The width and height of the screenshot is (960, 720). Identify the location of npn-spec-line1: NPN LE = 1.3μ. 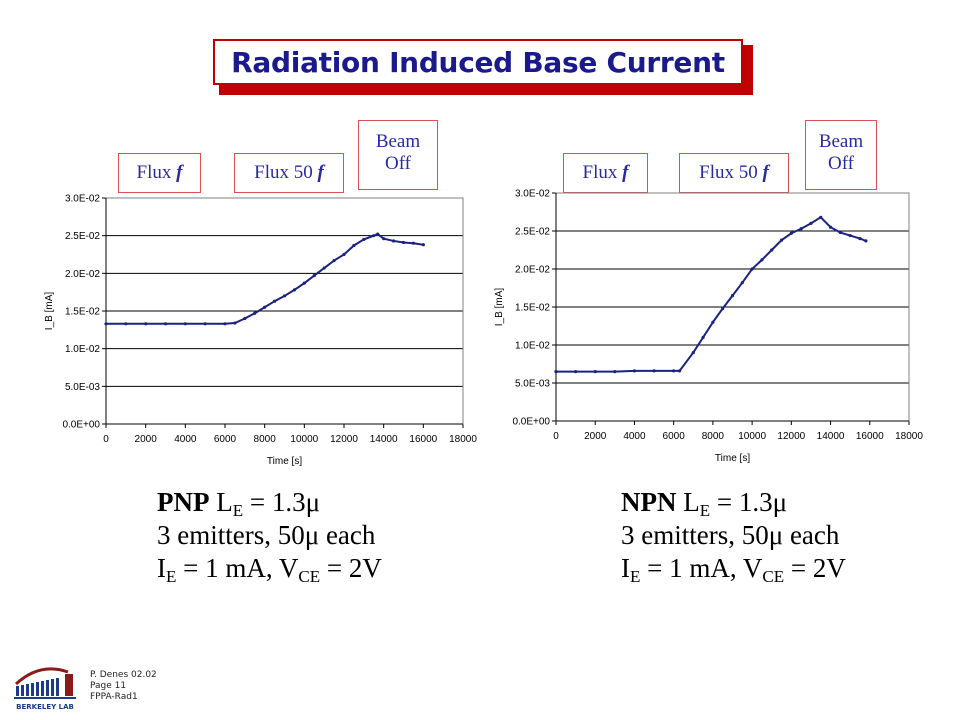
(704, 503).